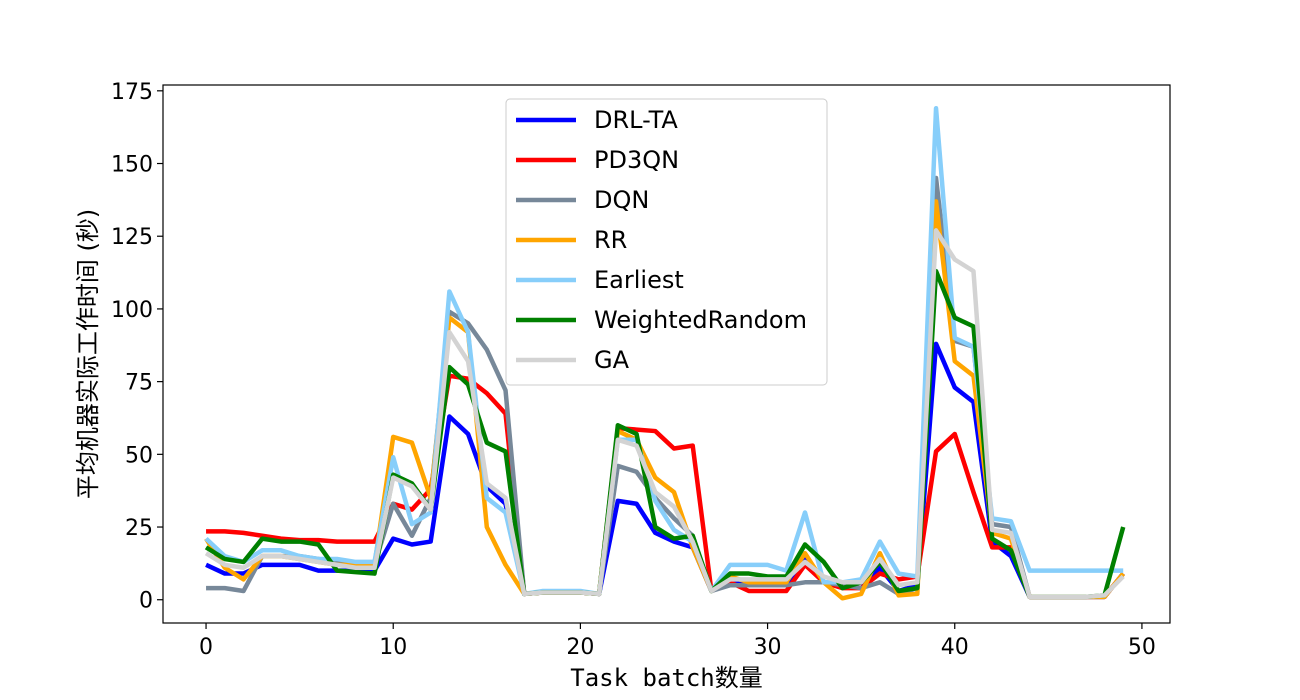  Describe the element at coordinates (955, 647) in the screenshot. I see `x-tick-label: 40` at that location.